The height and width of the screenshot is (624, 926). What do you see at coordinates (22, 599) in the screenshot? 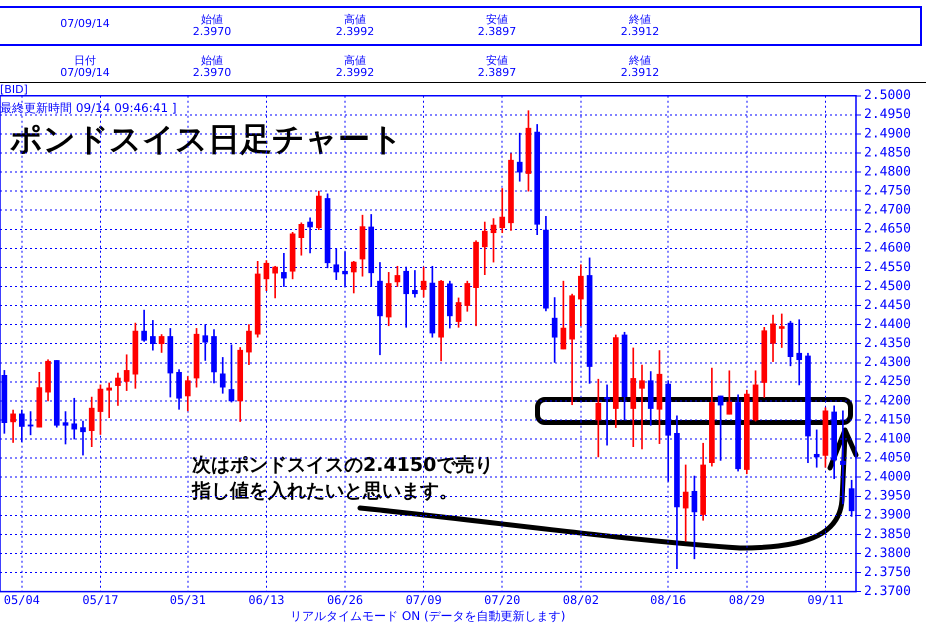
I see `x-tick-label: 05/04` at bounding box center [22, 599].